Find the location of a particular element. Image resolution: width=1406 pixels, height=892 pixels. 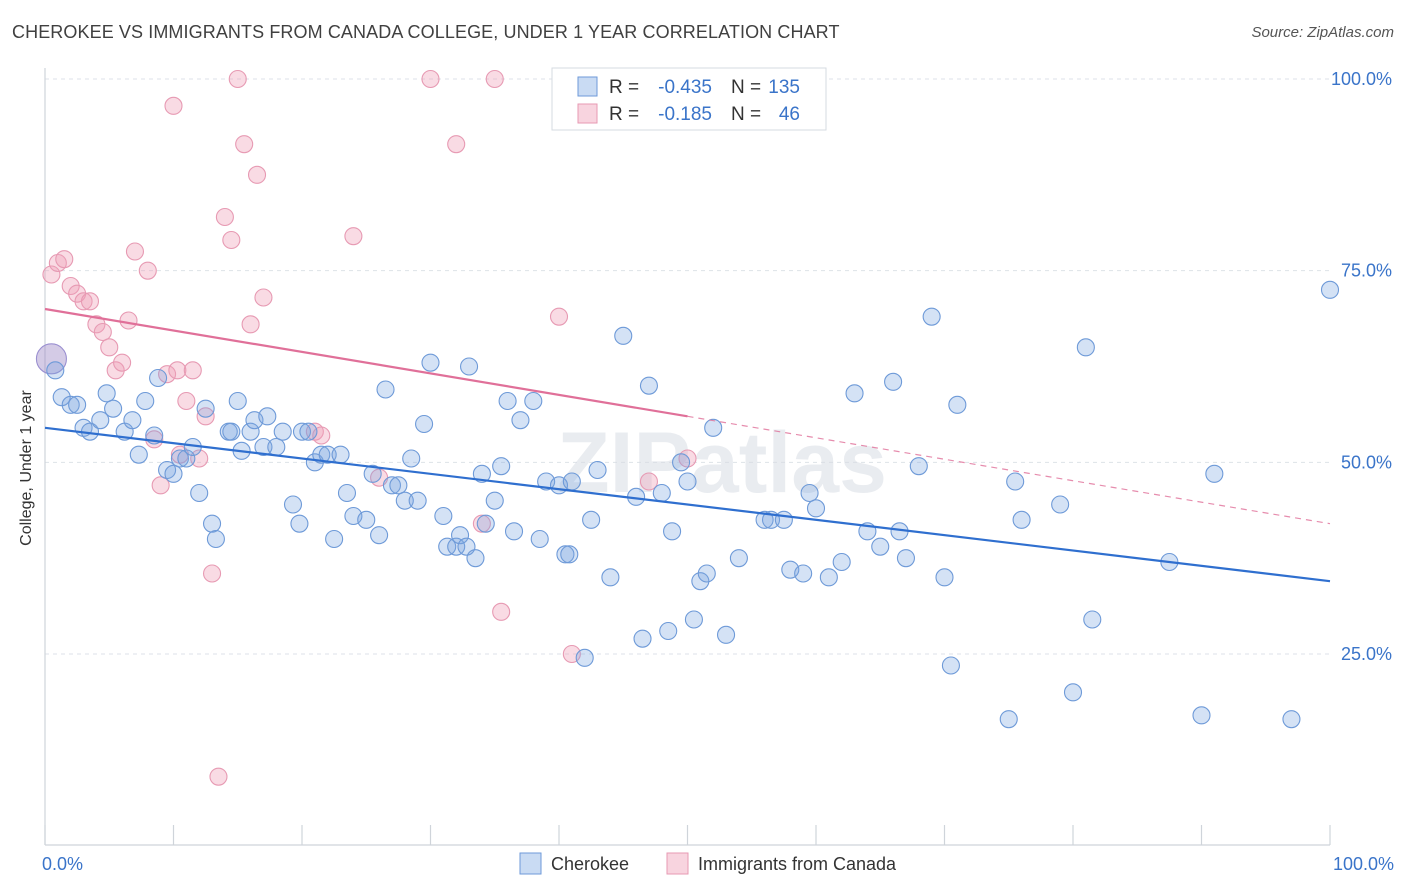

y-tick-label: 100.0% is located at coordinates (1361, 79).